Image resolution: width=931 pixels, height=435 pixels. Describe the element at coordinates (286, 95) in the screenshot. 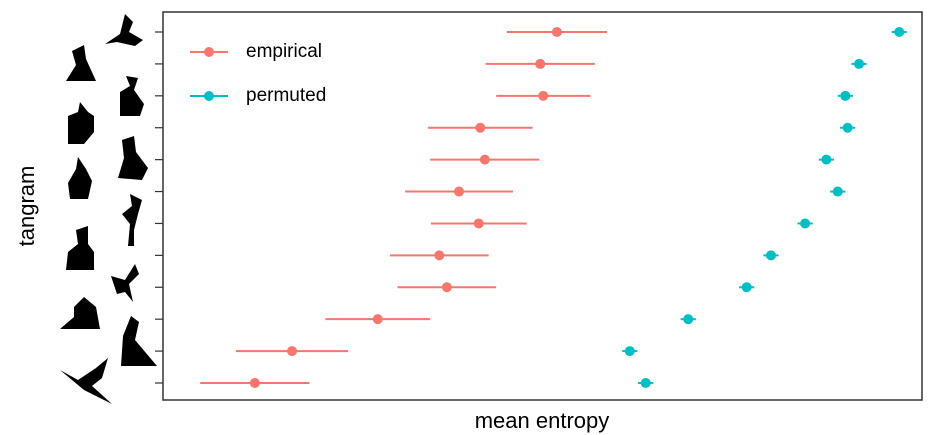

I see `legend-label: permuted` at that location.